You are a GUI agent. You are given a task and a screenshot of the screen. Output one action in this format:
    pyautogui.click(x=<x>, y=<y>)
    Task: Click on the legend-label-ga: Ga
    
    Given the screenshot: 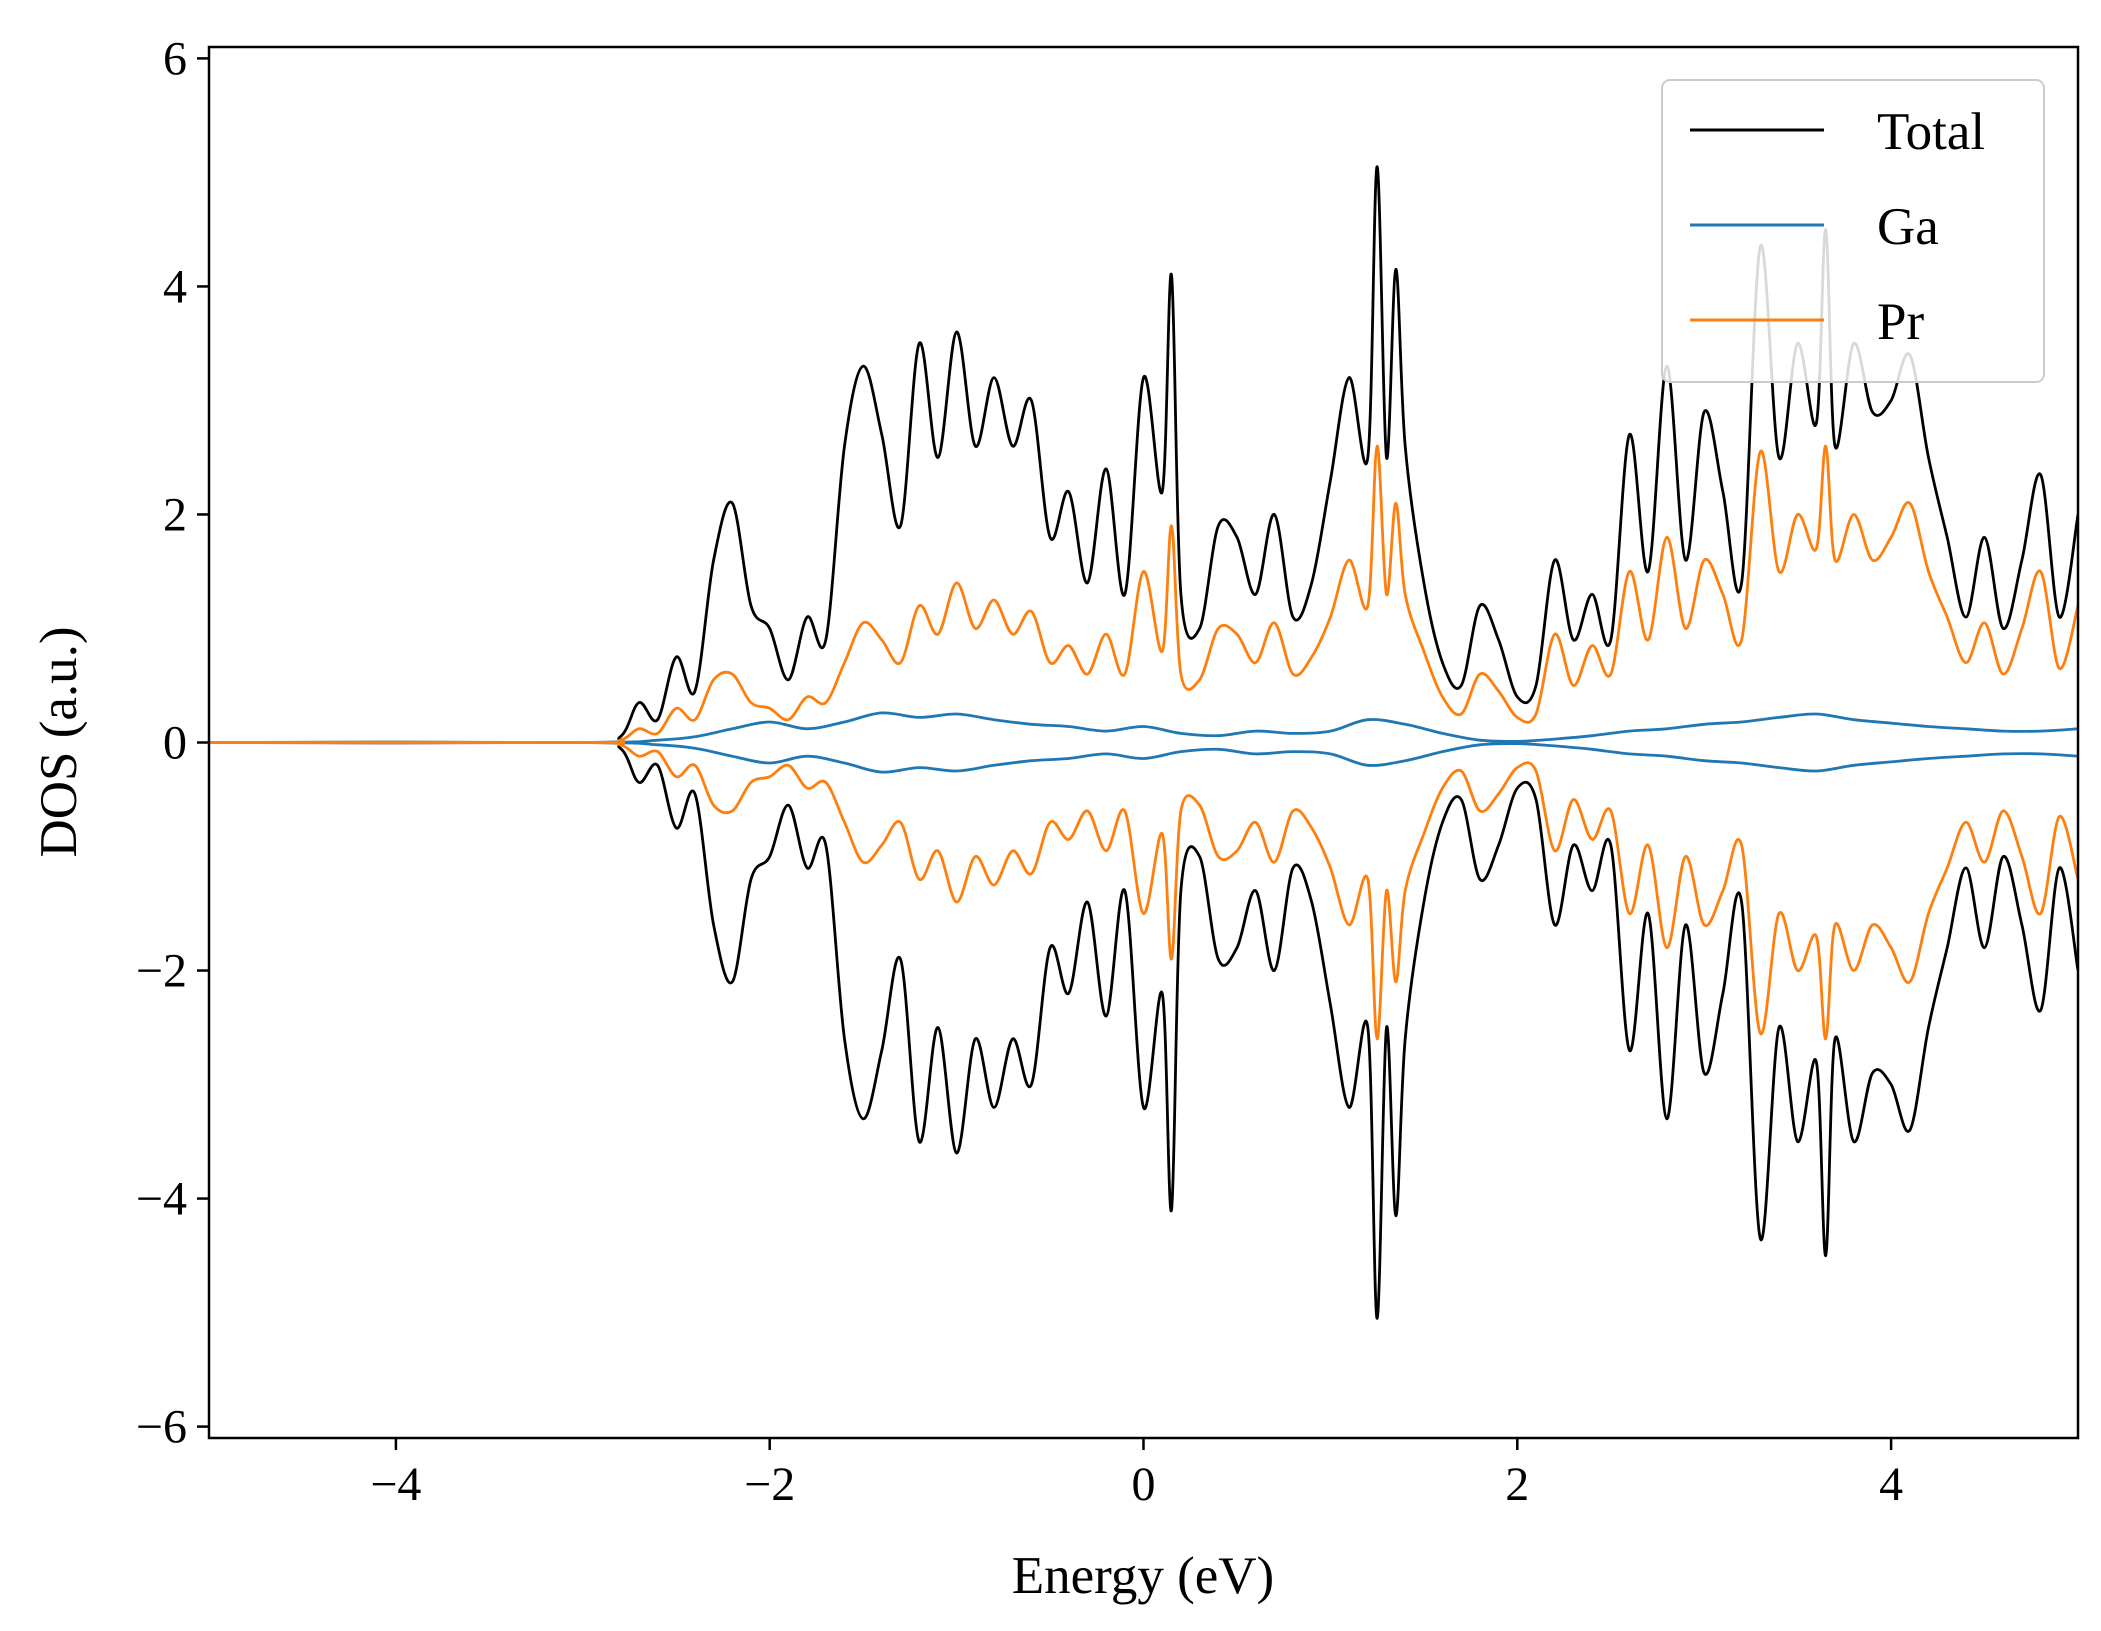 What is the action you would take?
    pyautogui.click(x=1908, y=227)
    